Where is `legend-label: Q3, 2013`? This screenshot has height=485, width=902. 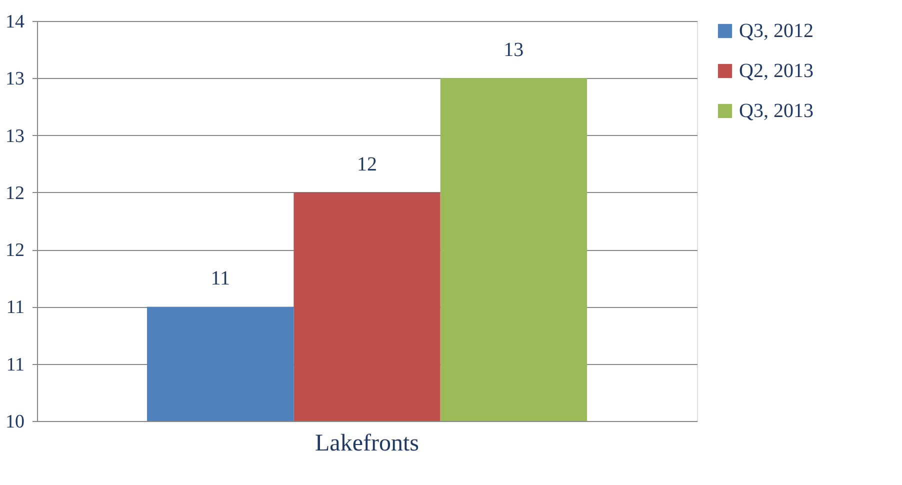 legend-label: Q3, 2013 is located at coordinates (776, 111).